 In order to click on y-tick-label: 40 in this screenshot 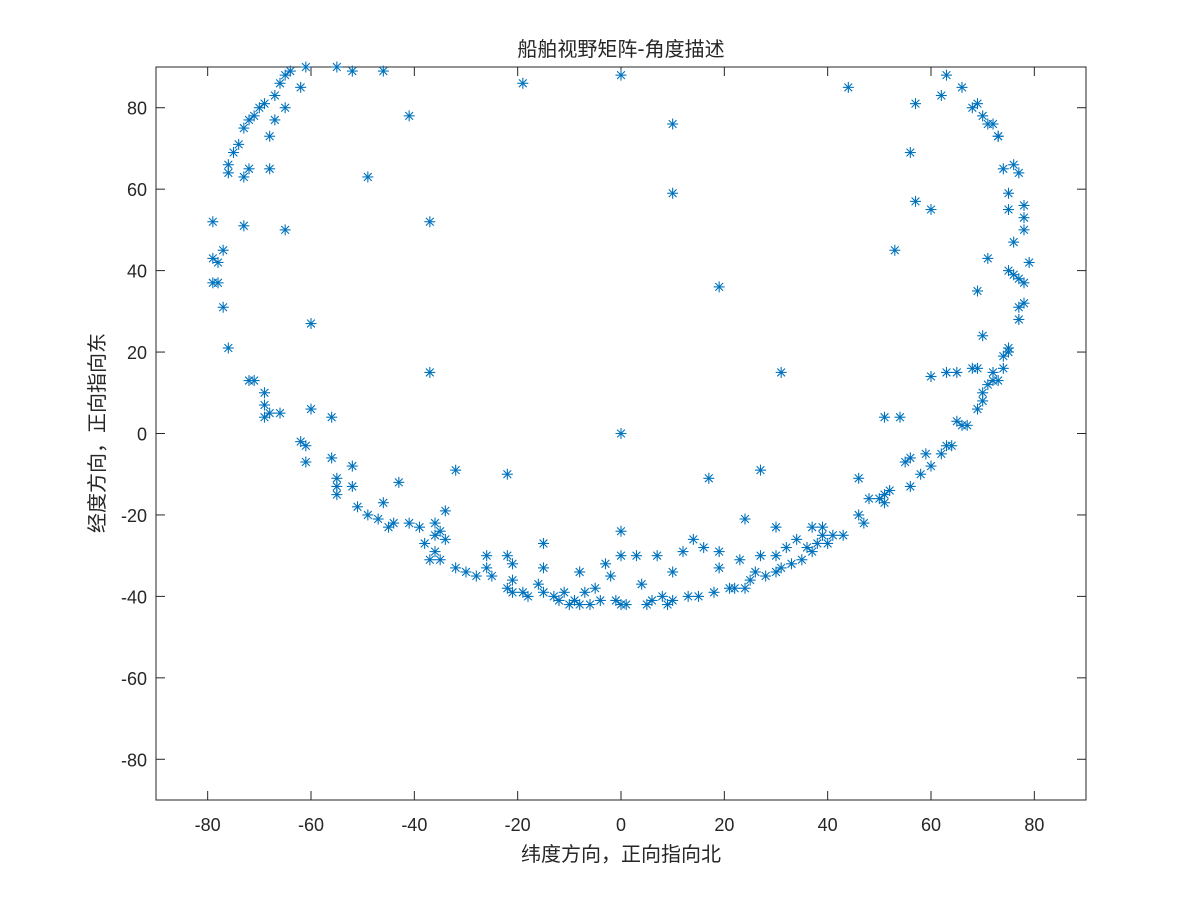, I will do `click(137, 272)`.